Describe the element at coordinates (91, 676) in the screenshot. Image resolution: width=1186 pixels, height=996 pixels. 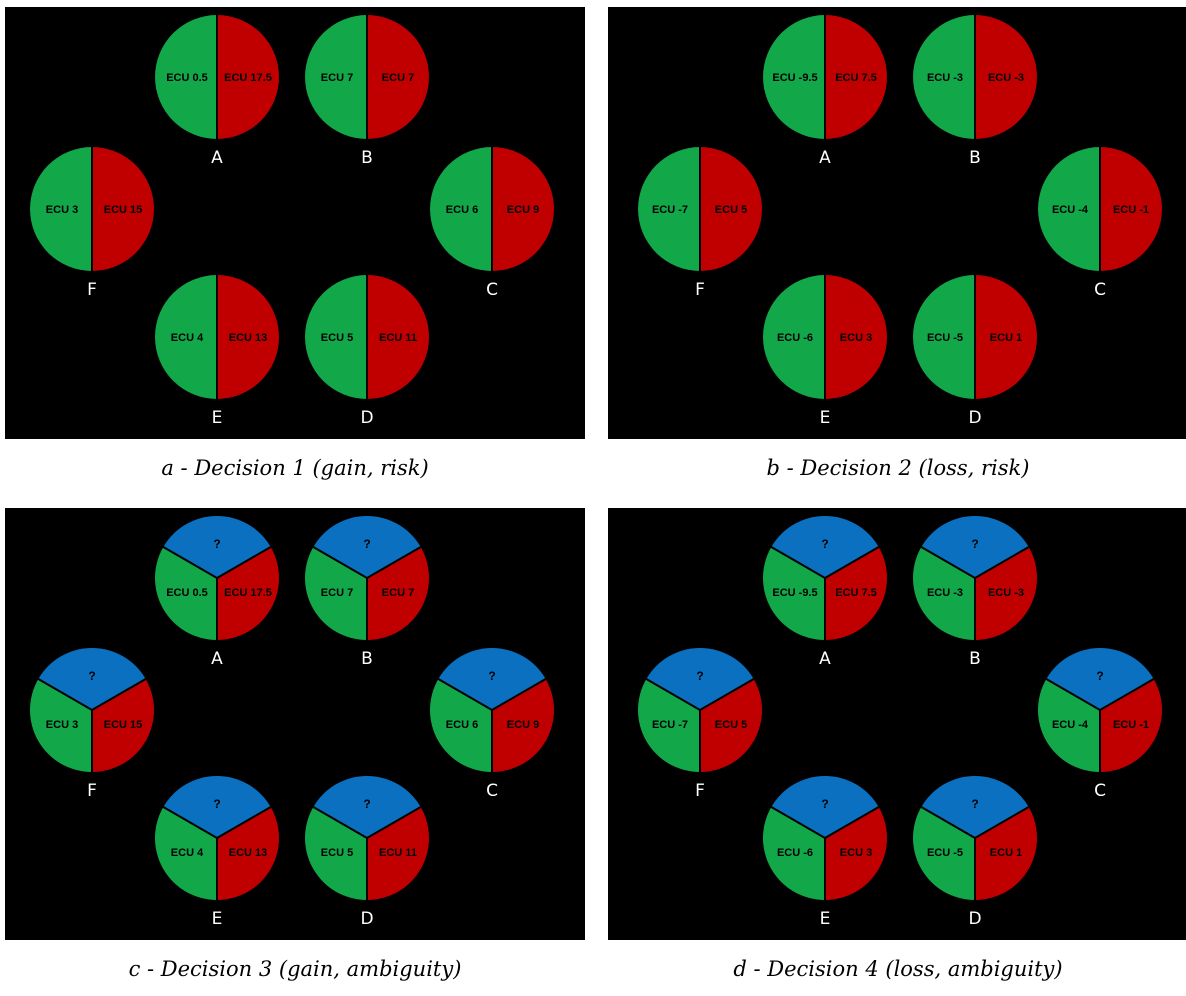
I see `option-f-unknown-label: ?` at that location.